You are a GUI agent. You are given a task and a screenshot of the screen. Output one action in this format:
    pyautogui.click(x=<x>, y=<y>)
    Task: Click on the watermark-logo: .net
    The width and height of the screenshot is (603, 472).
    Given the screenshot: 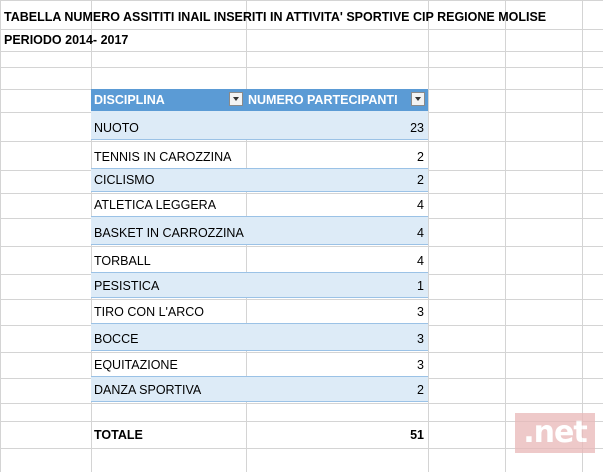 What is the action you would take?
    pyautogui.click(x=555, y=433)
    